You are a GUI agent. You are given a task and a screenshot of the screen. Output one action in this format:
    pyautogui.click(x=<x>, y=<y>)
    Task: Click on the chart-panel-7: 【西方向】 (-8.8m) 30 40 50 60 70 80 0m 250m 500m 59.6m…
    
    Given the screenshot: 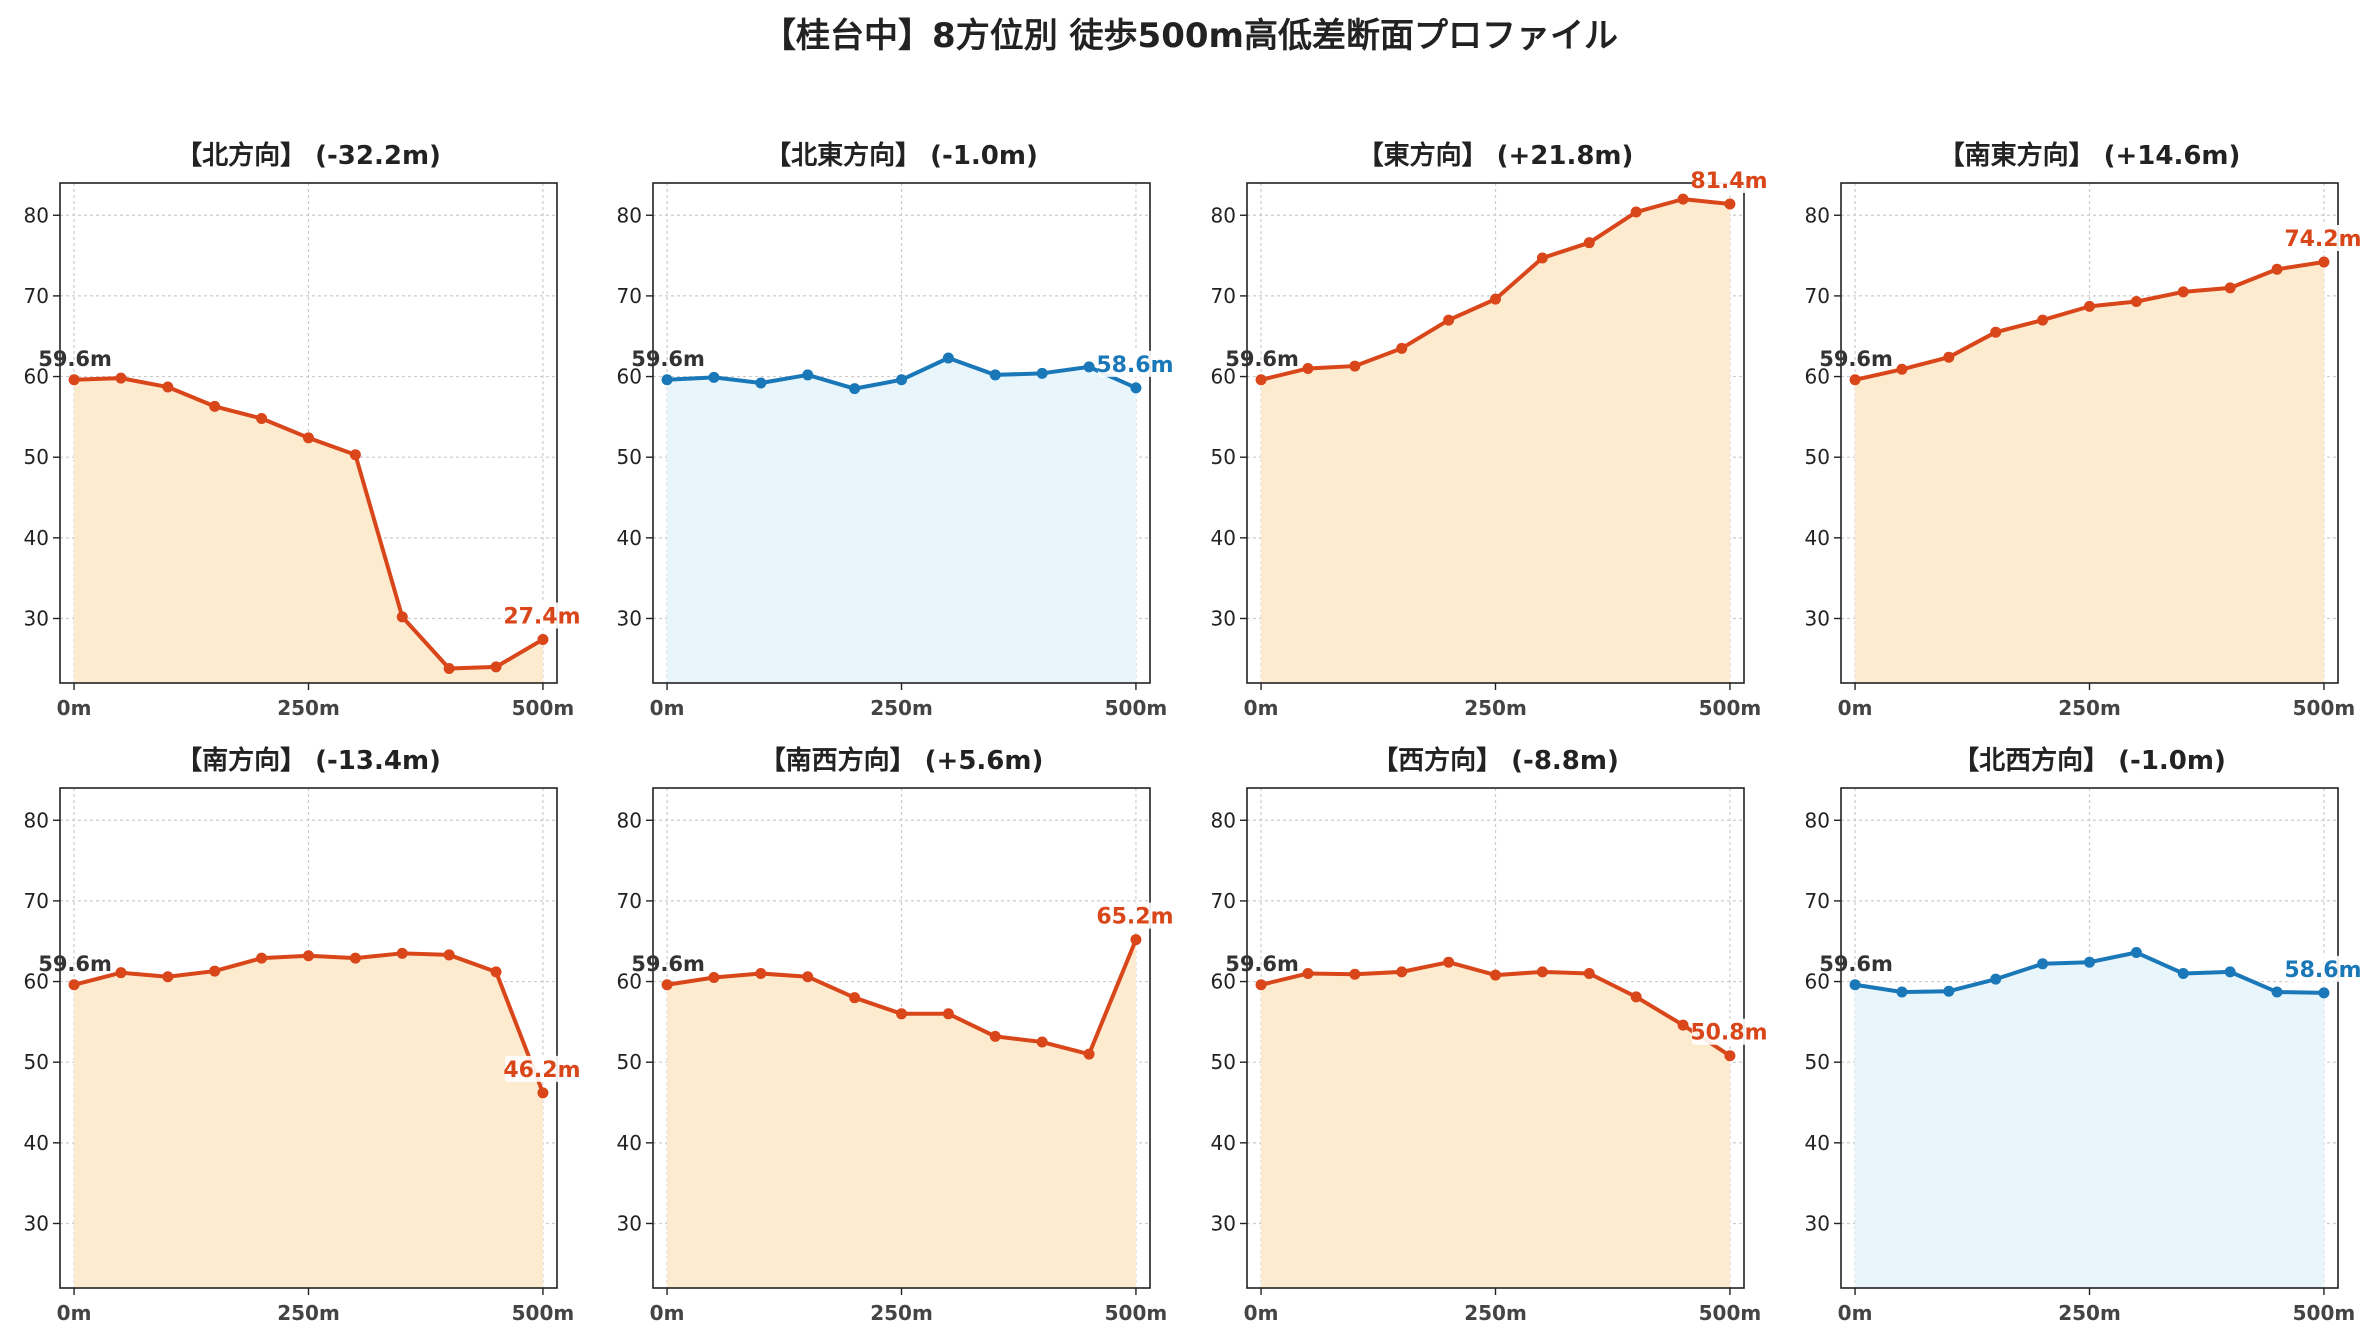 What is the action you would take?
    pyautogui.click(x=1489, y=1035)
    